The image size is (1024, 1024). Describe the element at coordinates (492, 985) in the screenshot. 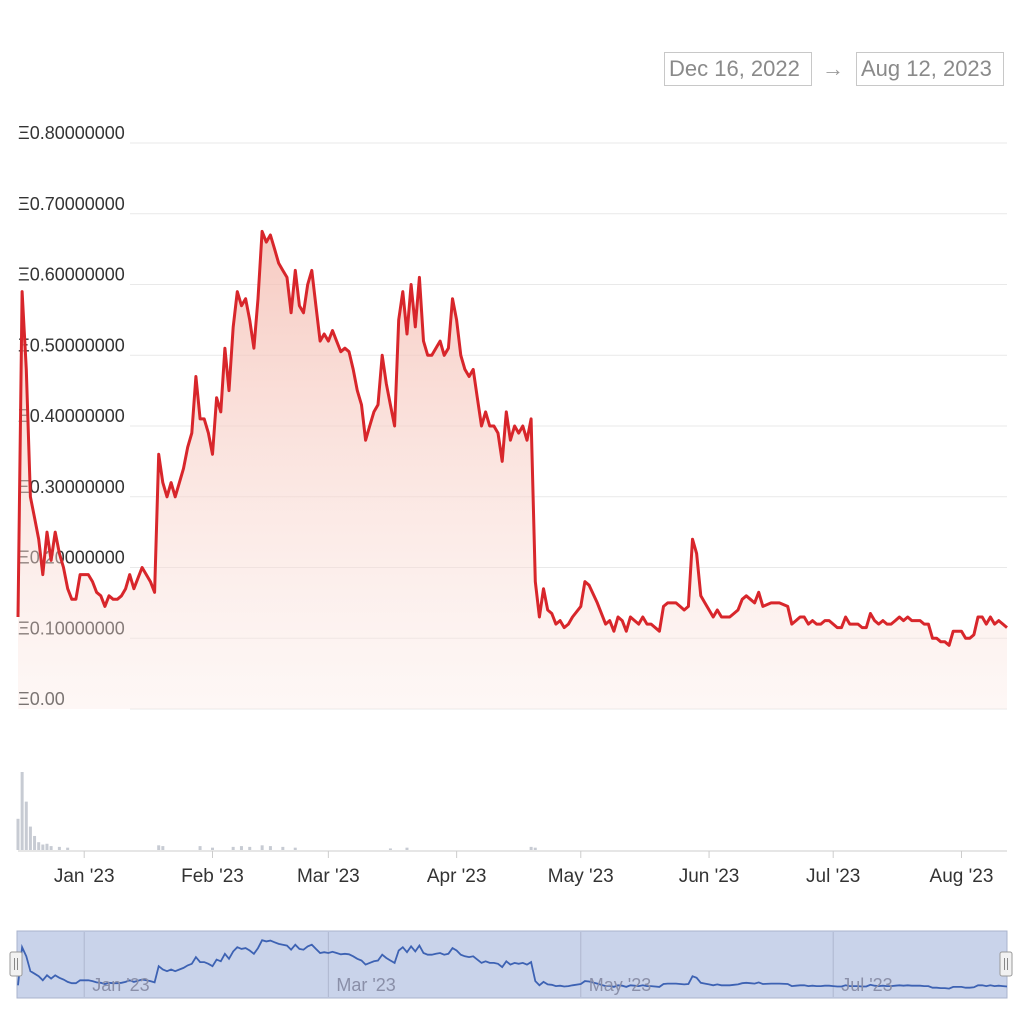

I see `navigator-ticks: Jan '23 Mar '23 May '23 Jul '23` at that location.